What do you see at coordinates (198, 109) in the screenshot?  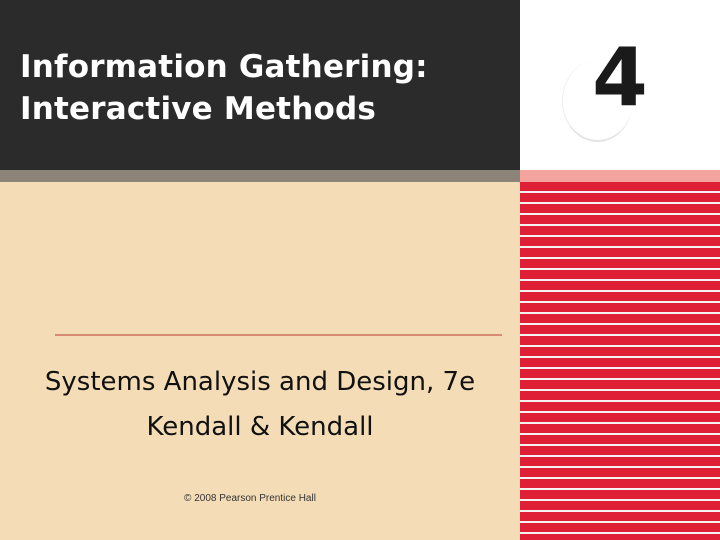 I see `title-line-2: Interactive Methods` at bounding box center [198, 109].